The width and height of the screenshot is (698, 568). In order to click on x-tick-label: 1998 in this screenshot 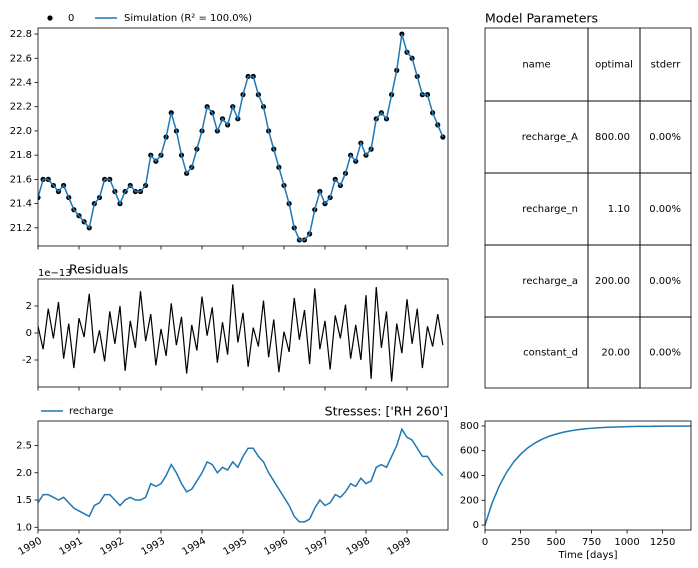, I will do `click(358, 547)`.